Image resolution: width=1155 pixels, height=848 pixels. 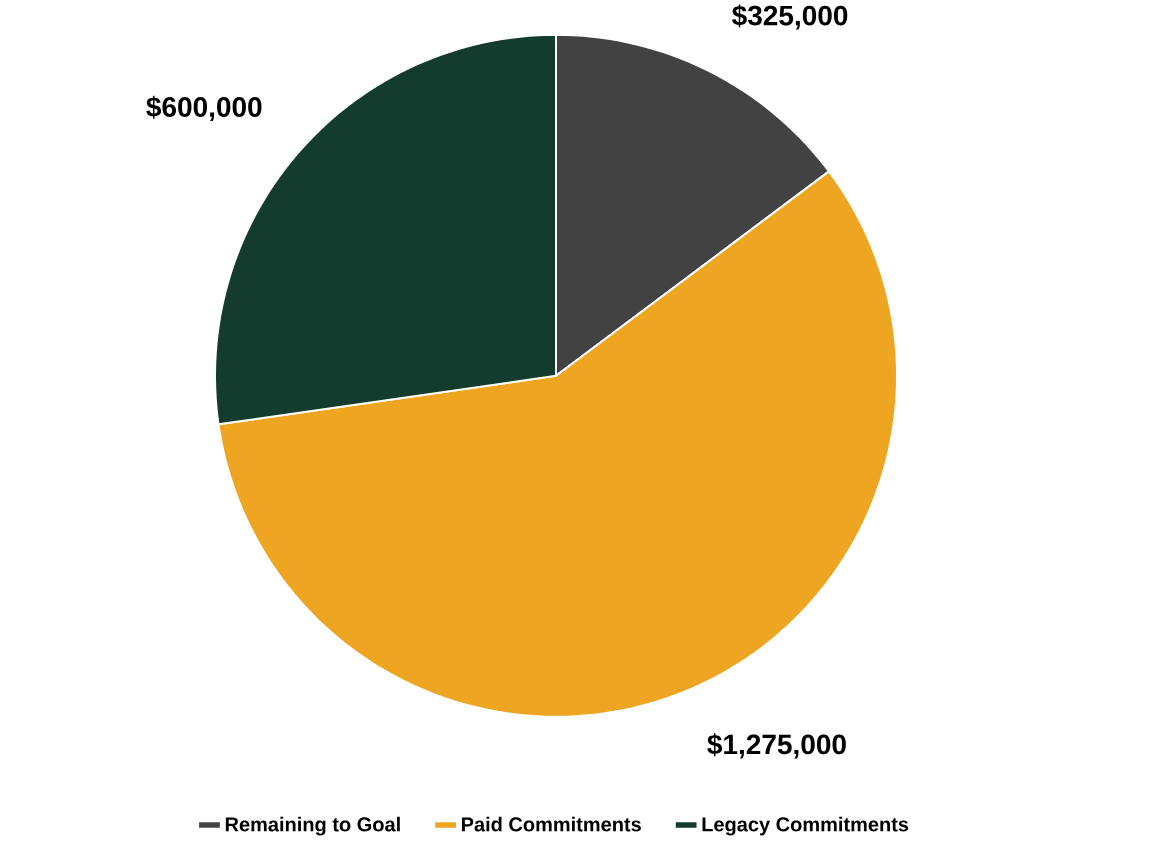 I want to click on legend-label: Remaining to Goal, so click(x=312, y=826).